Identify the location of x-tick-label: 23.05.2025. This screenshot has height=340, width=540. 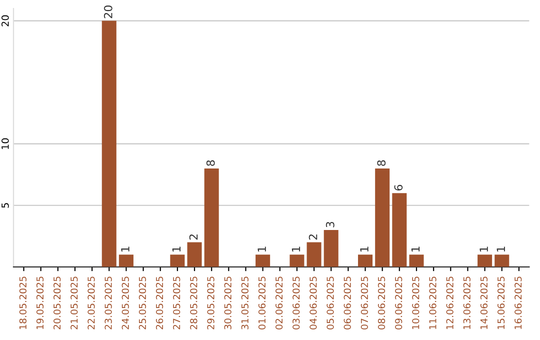
(108, 303).